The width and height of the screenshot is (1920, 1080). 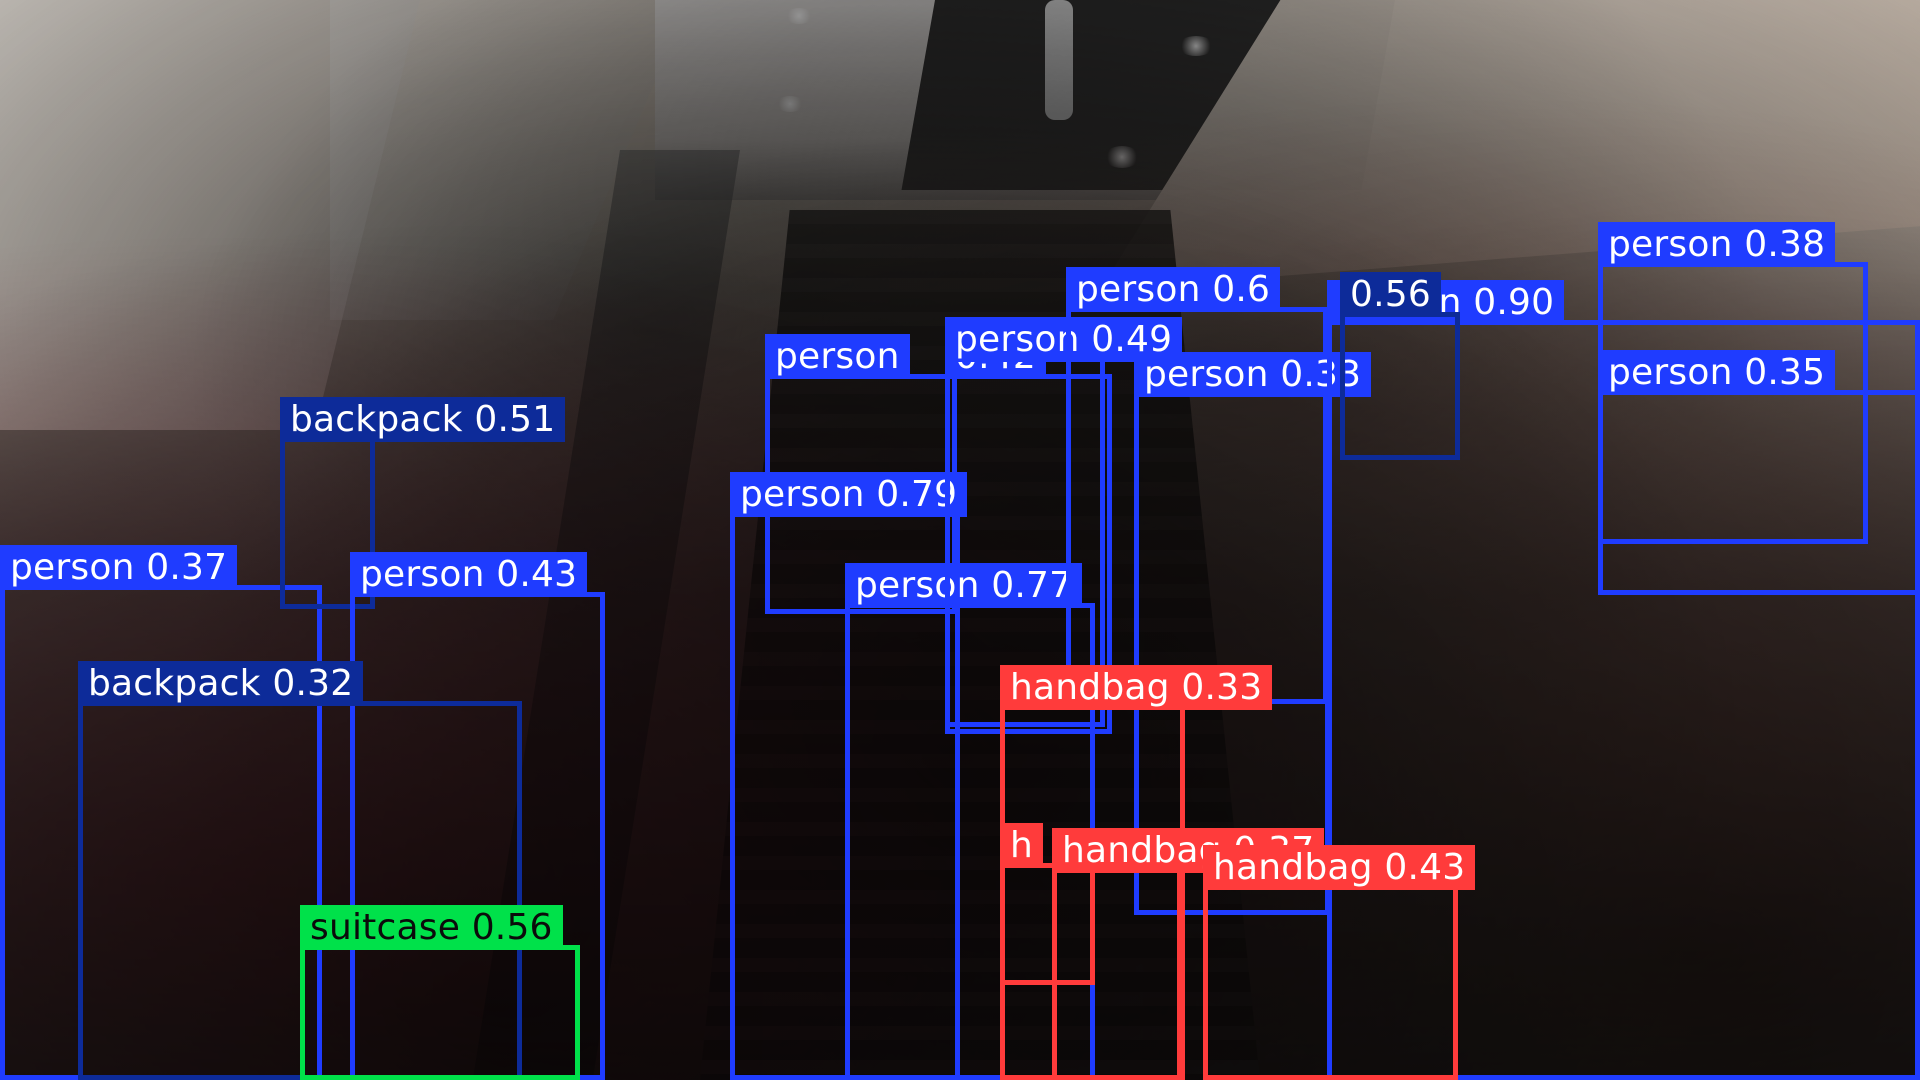 What do you see at coordinates (1136, 687) in the screenshot?
I see `bbox-label: handbag 0.33` at bounding box center [1136, 687].